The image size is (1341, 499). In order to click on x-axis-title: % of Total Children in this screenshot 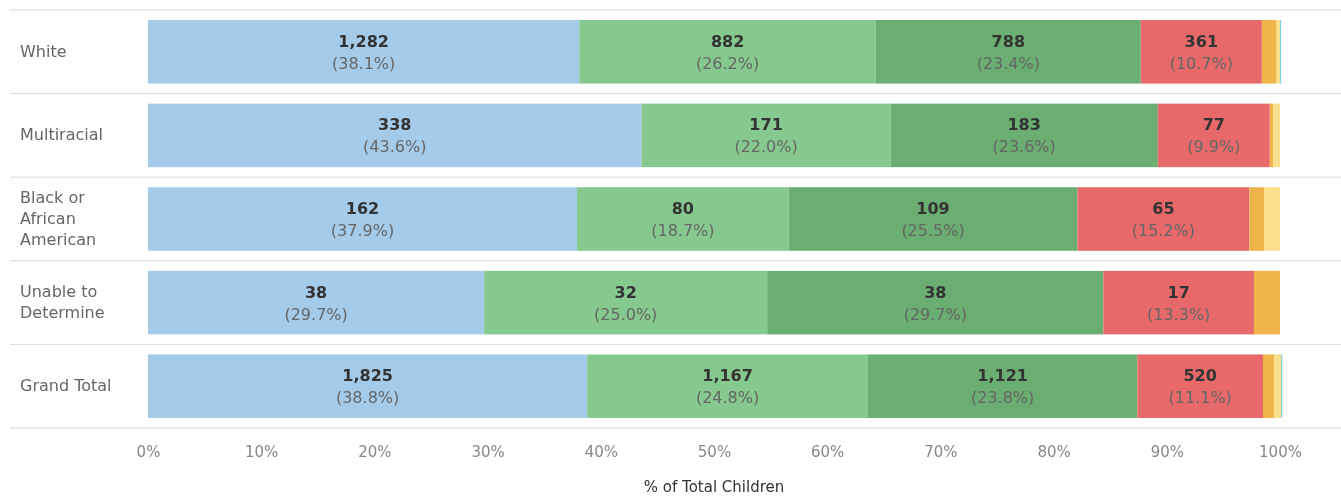, I will do `click(714, 487)`.